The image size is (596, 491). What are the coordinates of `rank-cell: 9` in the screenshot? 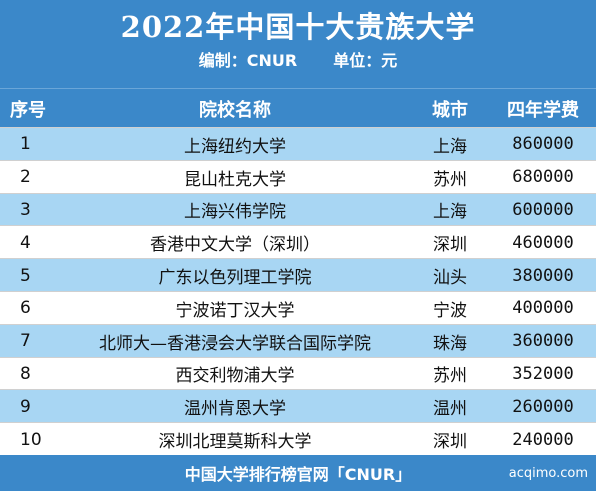 It's located at (25, 406).